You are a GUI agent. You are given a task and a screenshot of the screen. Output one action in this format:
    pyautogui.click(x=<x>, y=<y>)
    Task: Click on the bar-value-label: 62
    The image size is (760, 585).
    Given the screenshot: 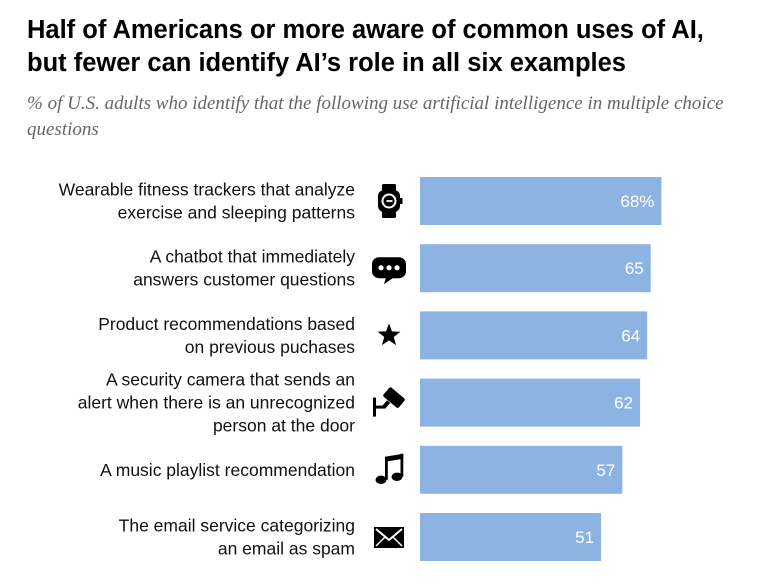 What is the action you would take?
    pyautogui.click(x=623, y=403)
    